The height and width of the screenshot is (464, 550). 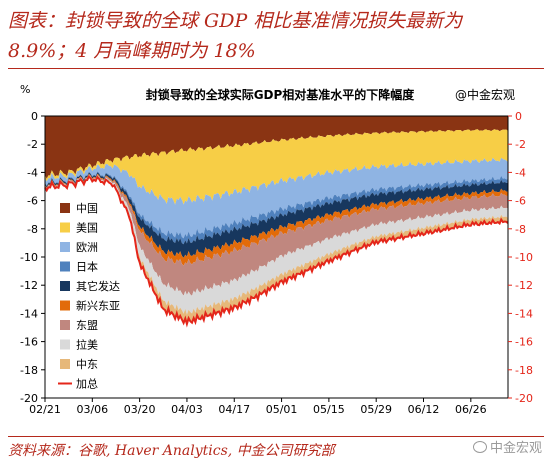 I want to click on legend-label: 东盟, so click(x=87, y=325).